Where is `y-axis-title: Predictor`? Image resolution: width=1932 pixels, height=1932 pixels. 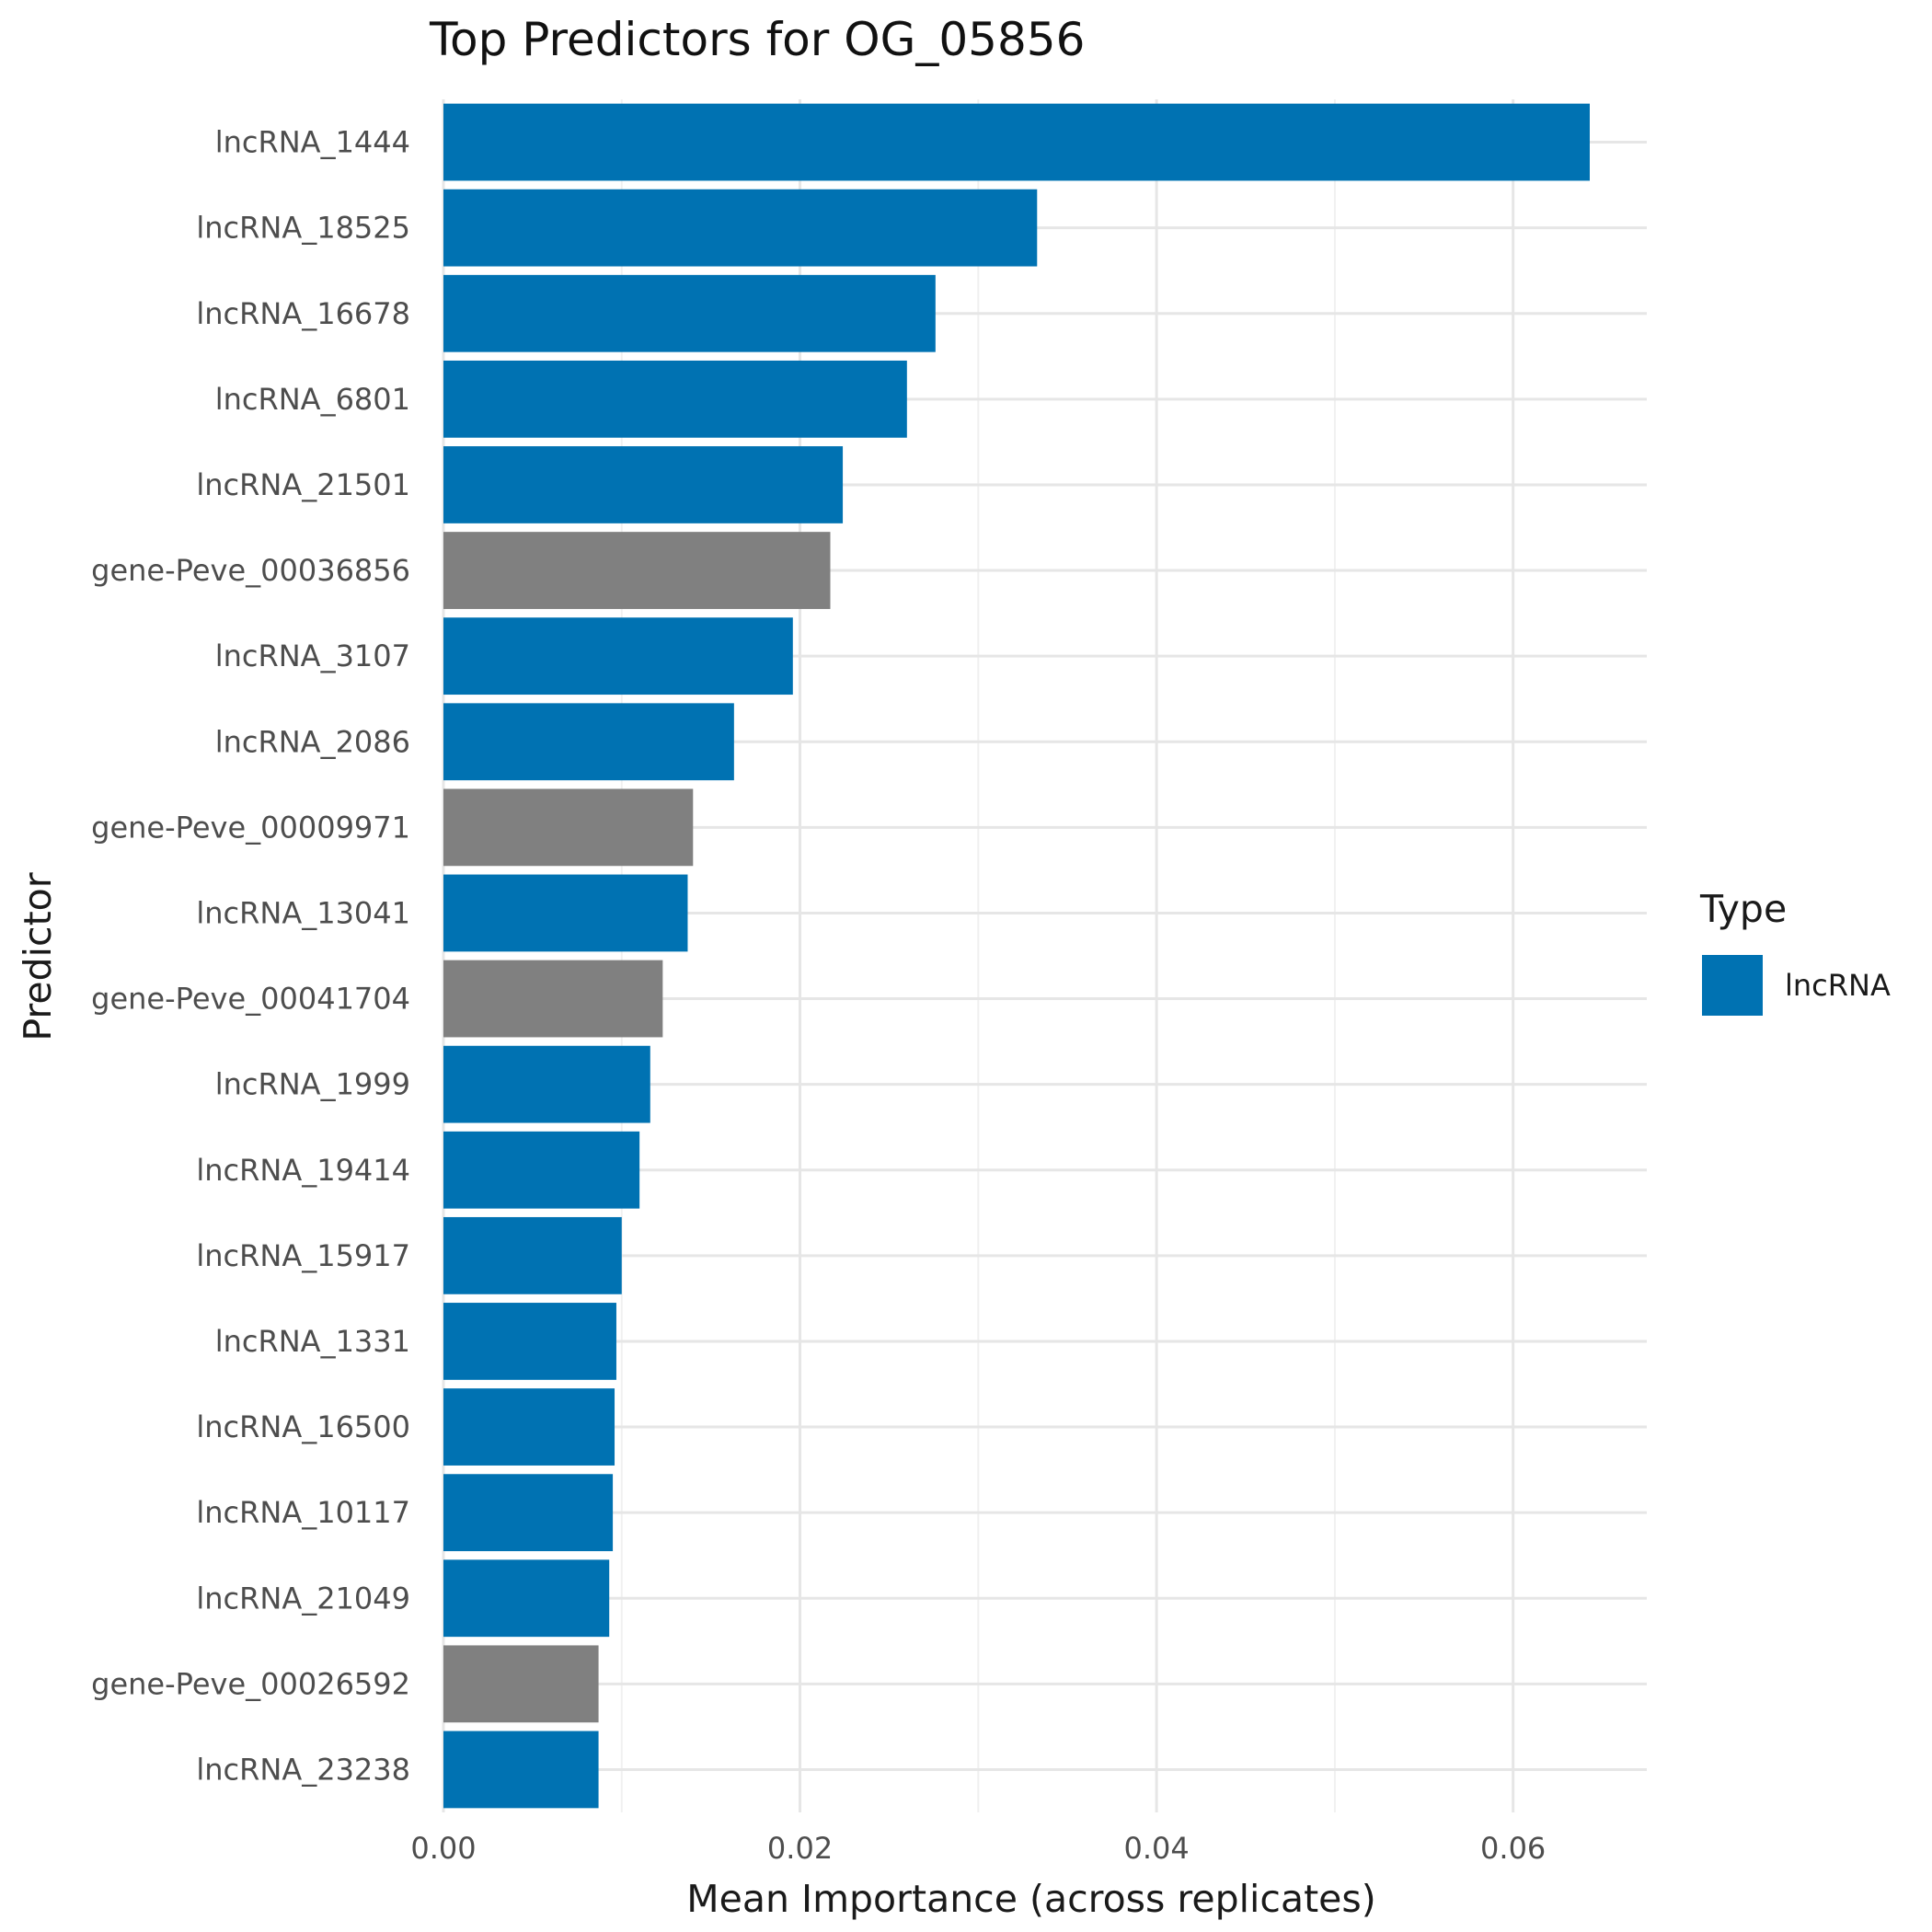 y-axis-title: Predictor is located at coordinates (38, 956).